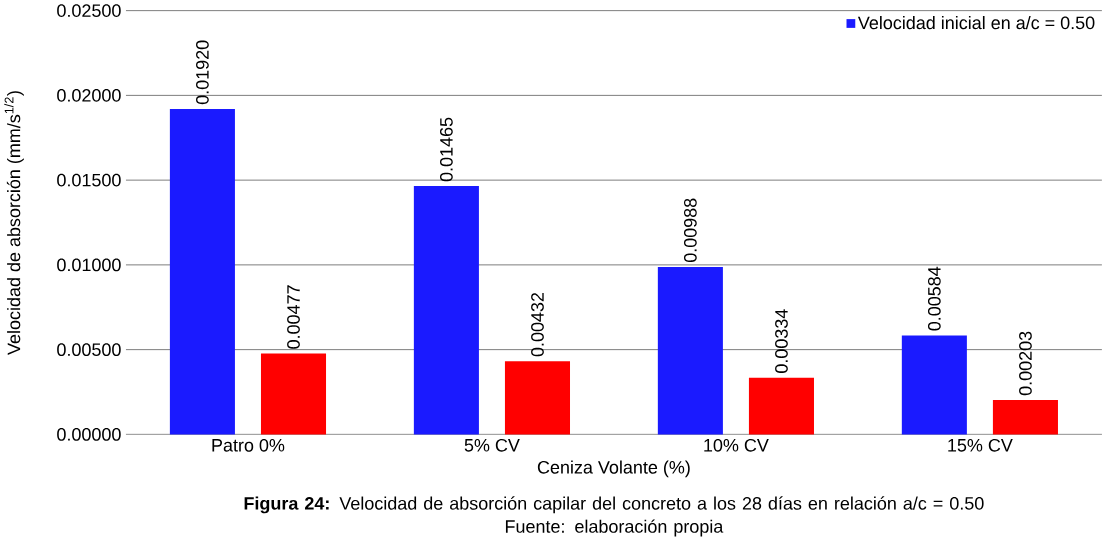 The image size is (1119, 541). Describe the element at coordinates (614, 505) in the screenshot. I see `text: Figura 24: Velocidad de absorción capilar del concreto a los 28 días en relación a/c = 0.50` at that location.